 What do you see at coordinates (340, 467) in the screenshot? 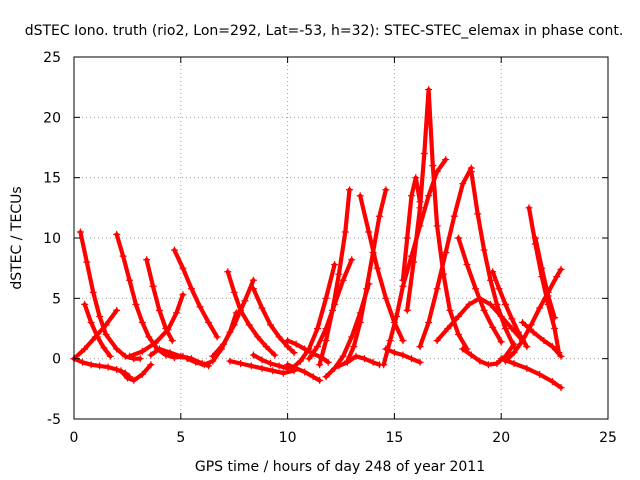
I see `x-axis-label: GPS time / hours of day 248 of year 2011` at bounding box center [340, 467].